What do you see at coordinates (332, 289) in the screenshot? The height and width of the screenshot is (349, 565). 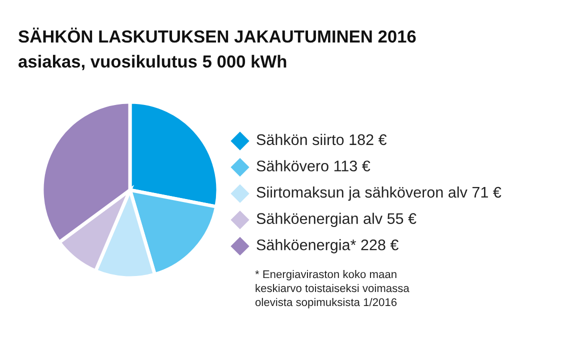 I see `text: * Energiaviraston koko maan keskiarvo toistaiseksi voimassa olevista sopimuksista 1/2016` at bounding box center [332, 289].